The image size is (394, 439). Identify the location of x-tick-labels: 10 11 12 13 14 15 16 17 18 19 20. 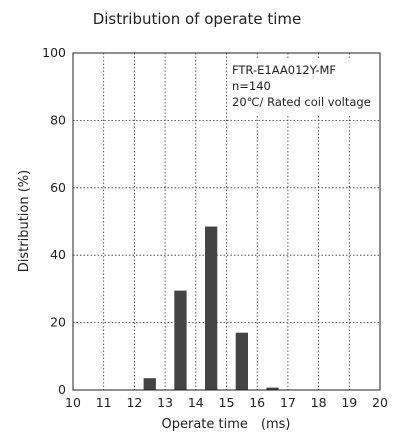
(226, 402).